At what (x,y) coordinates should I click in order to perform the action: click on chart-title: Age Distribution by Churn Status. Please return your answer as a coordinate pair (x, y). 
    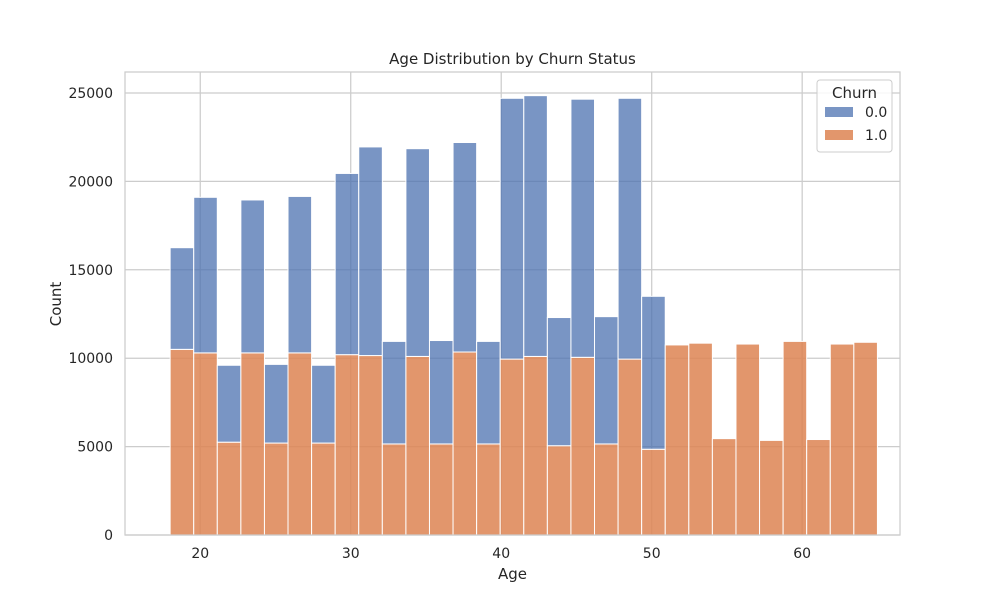
    Looking at the image, I should click on (512, 59).